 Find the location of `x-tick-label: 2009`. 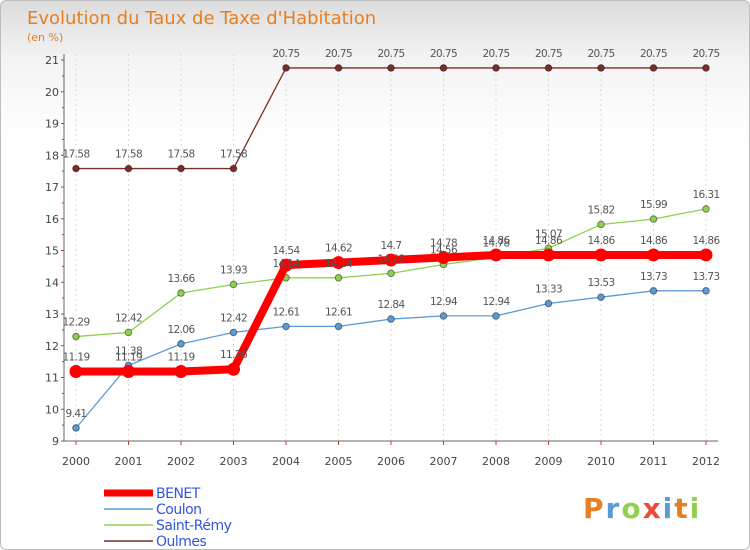

x-tick-label: 2009 is located at coordinates (549, 461).